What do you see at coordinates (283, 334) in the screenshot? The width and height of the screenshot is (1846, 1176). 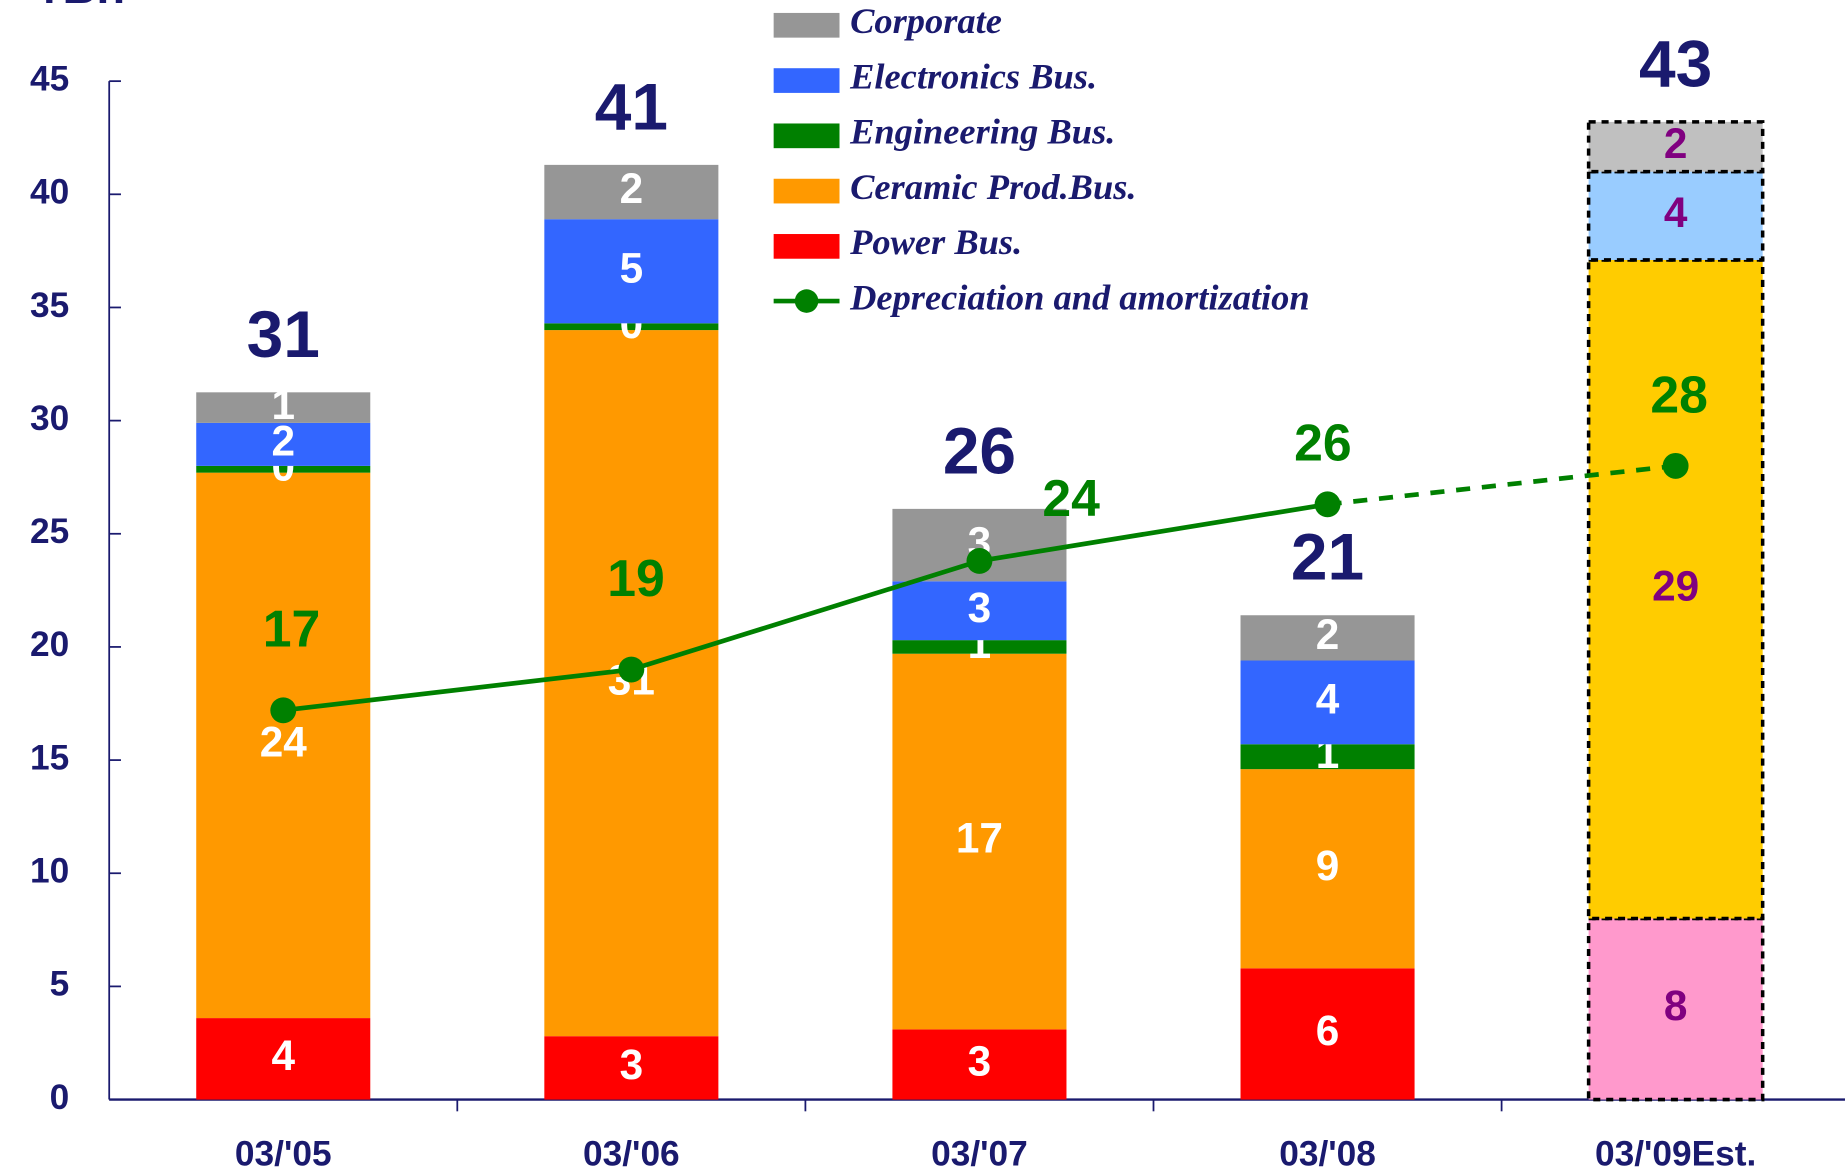 I see `total-label: 31` at bounding box center [283, 334].